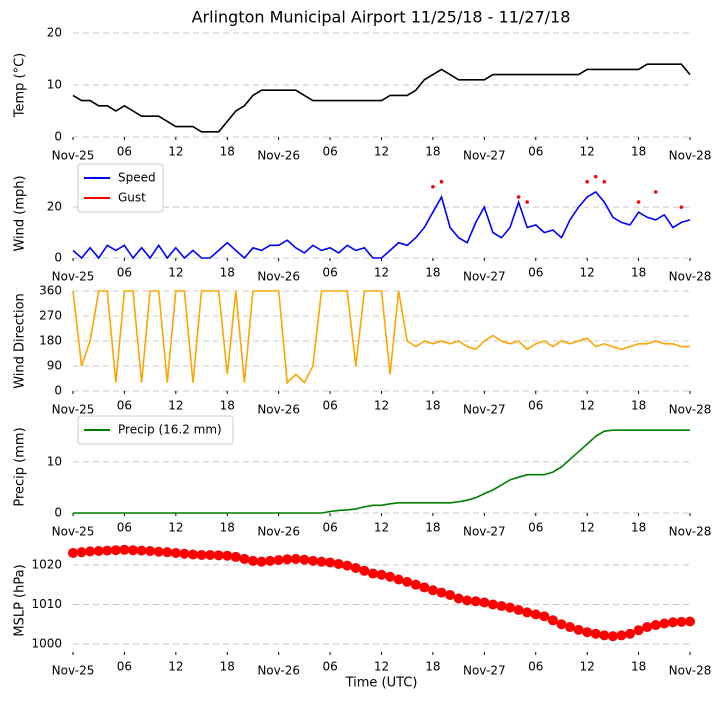 This screenshot has height=704, width=722. I want to click on y-tick-label: 90, so click(54, 366).